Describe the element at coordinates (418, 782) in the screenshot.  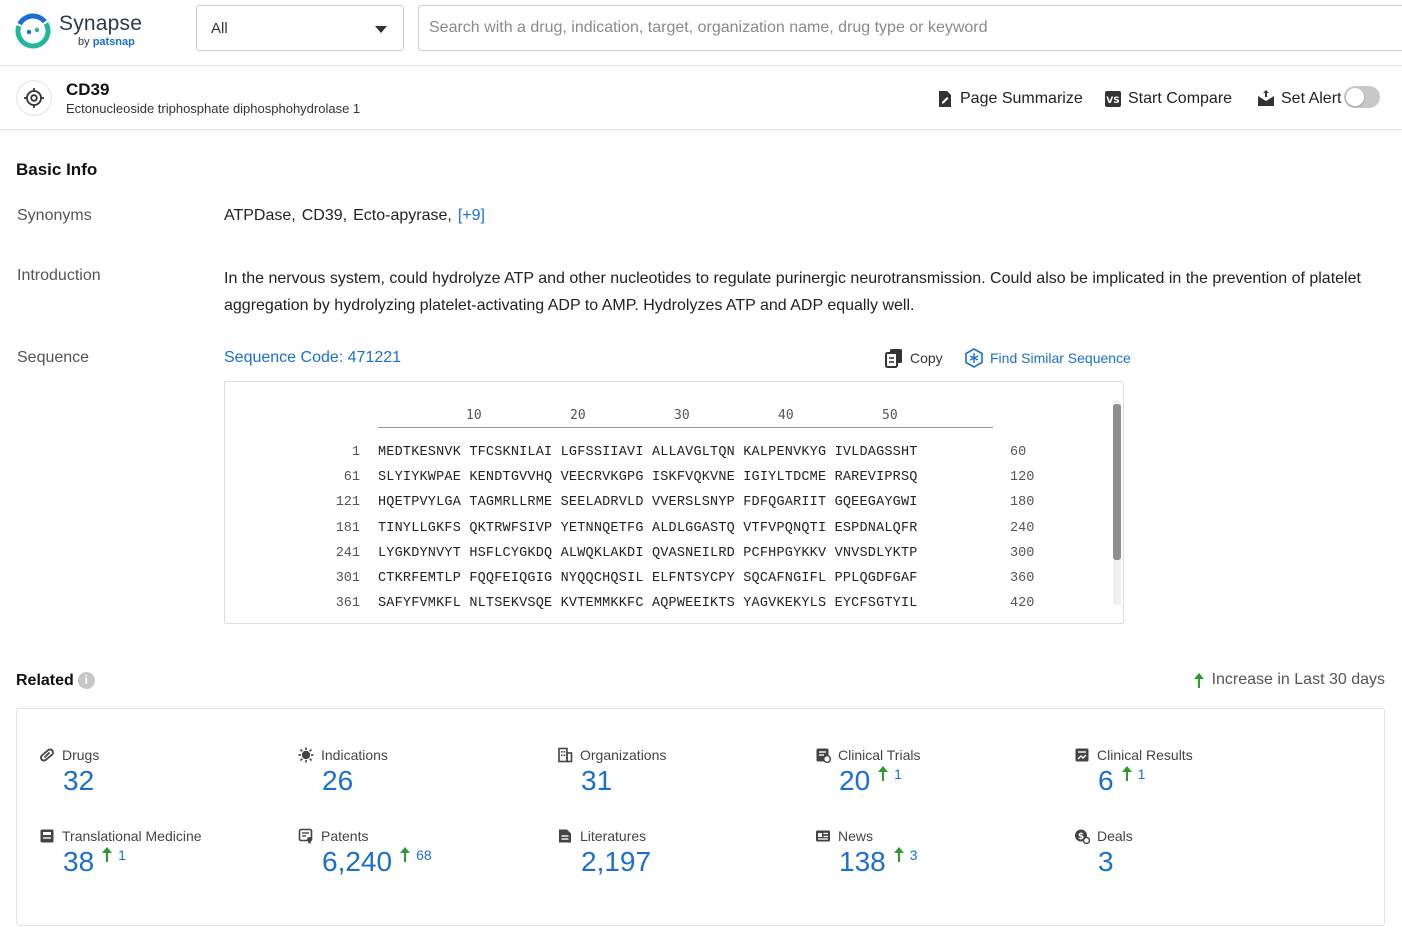
I see `stat-indications: Indications 26` at that location.